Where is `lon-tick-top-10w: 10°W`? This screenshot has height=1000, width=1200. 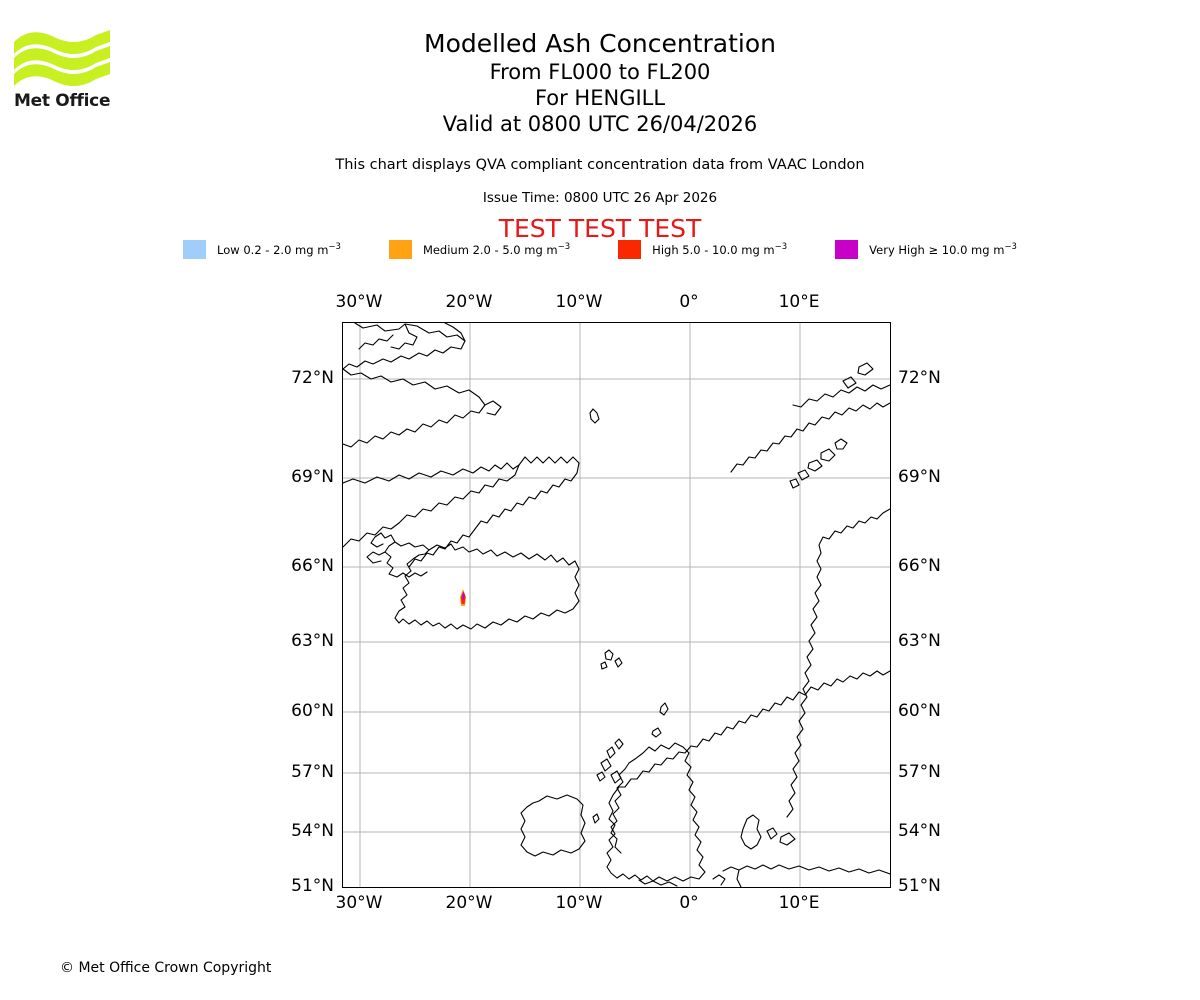
lon-tick-top-10w: 10°W is located at coordinates (579, 302).